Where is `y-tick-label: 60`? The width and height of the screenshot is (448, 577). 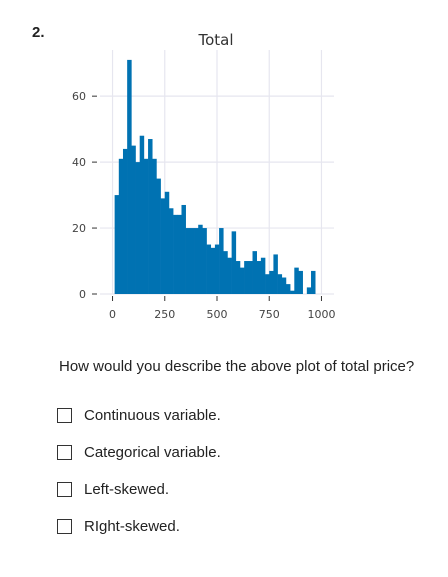 y-tick-label: 60 is located at coordinates (79, 96).